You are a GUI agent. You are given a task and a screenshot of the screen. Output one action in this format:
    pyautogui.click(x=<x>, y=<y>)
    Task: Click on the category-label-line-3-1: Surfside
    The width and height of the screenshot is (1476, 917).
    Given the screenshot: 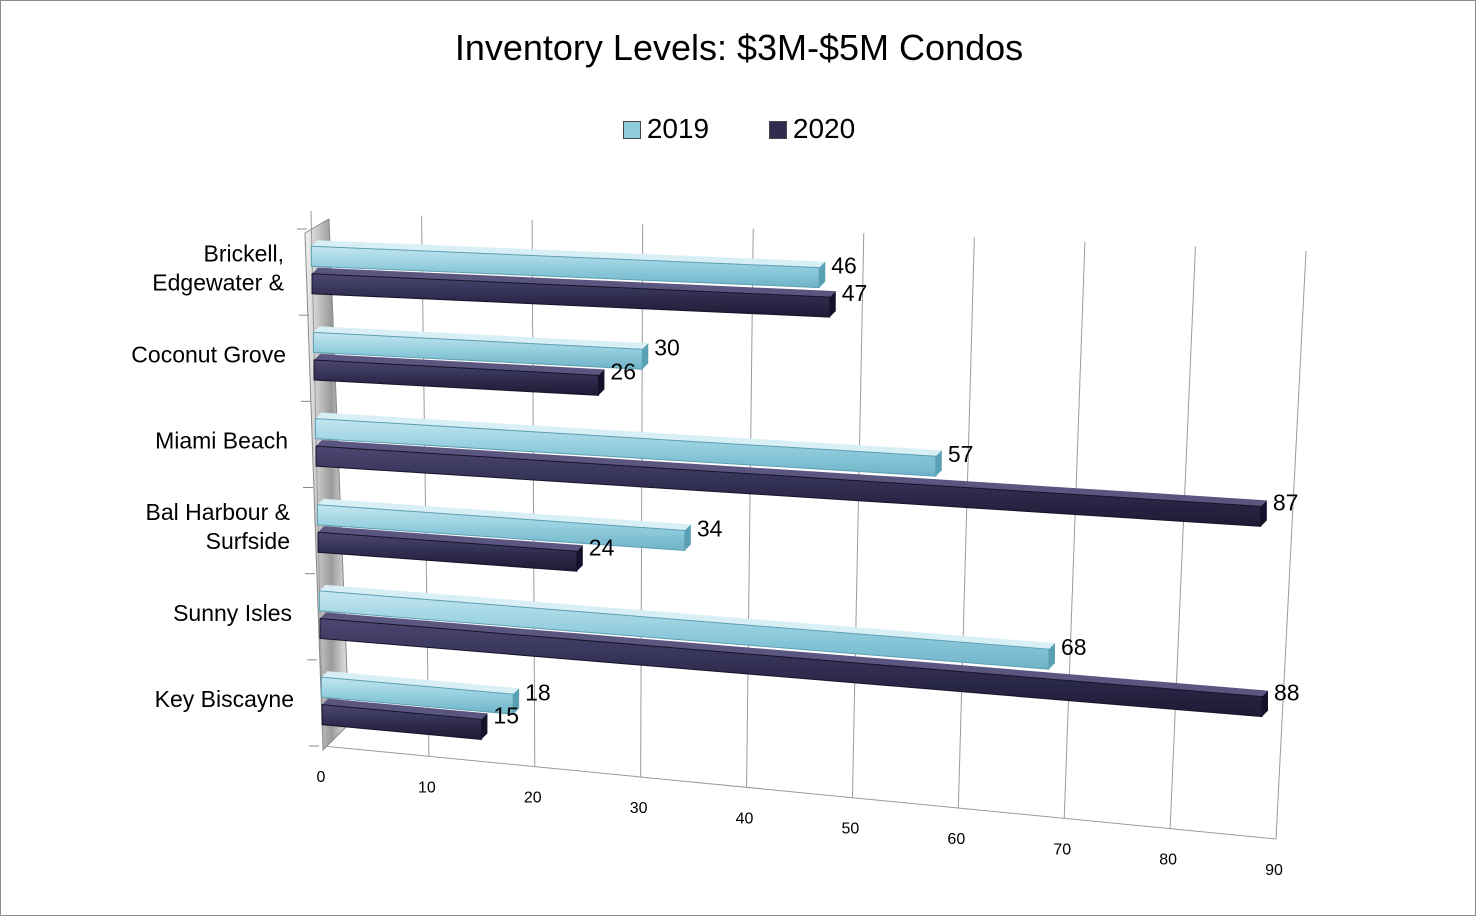 What is the action you would take?
    pyautogui.click(x=248, y=541)
    